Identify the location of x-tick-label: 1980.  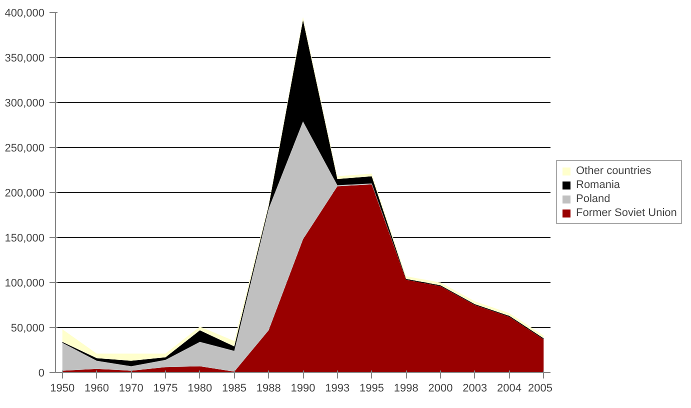
(200, 388).